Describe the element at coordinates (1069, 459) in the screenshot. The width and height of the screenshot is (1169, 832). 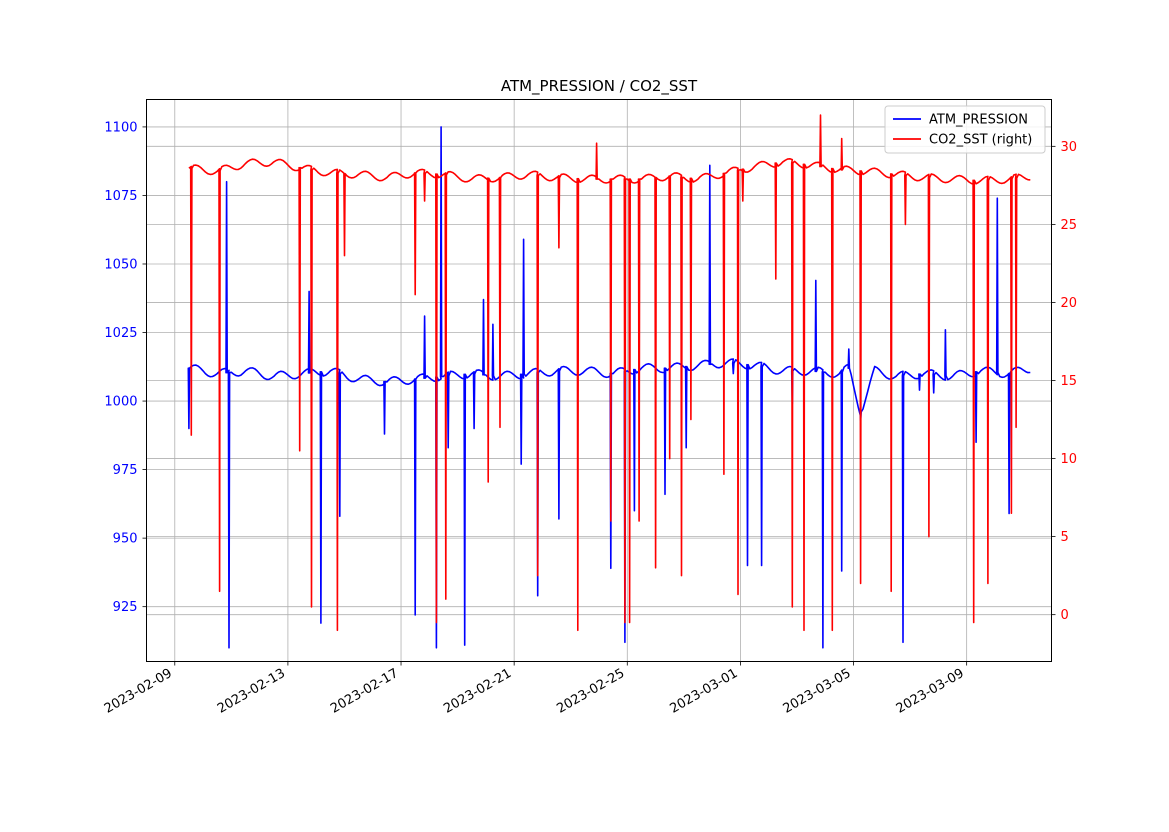
I see `y-tick-label-right: 10` at that location.